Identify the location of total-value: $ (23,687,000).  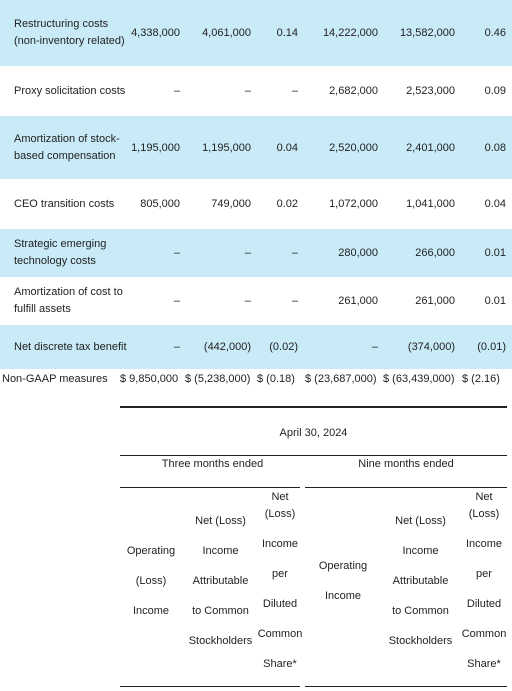
(341, 379).